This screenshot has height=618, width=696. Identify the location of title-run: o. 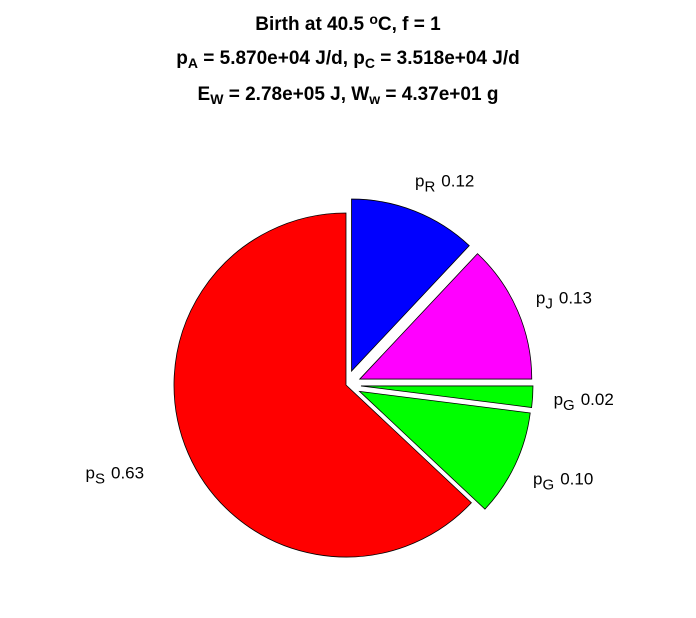
(373, 19).